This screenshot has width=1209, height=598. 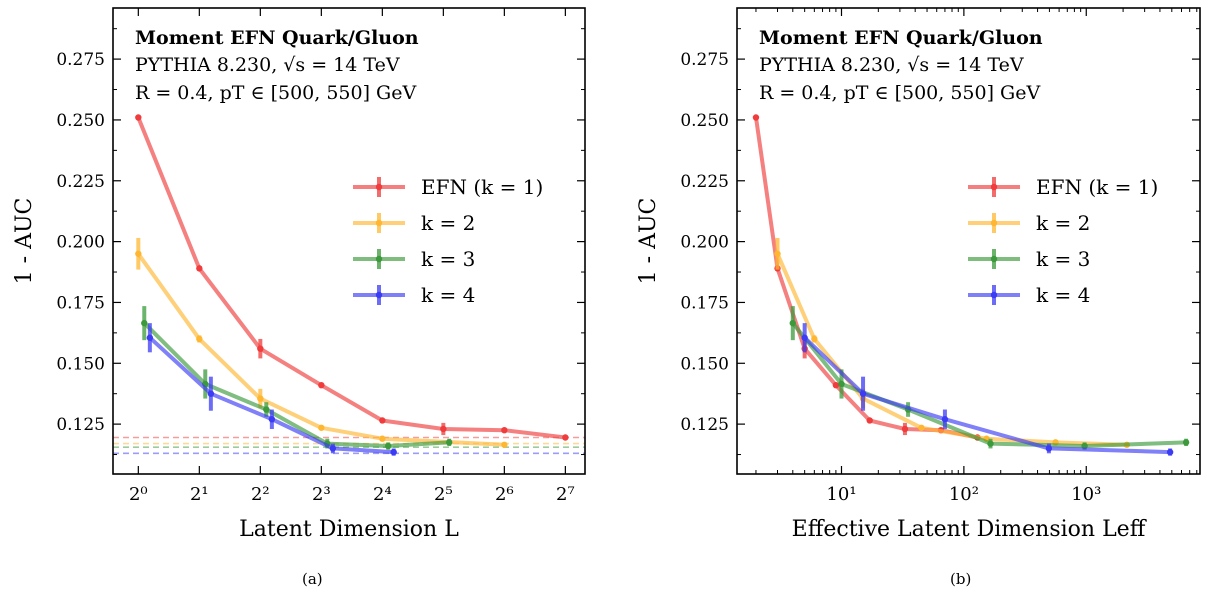 What do you see at coordinates (277, 38) in the screenshot?
I see `annotation-title: Moment EFN Quark/Gluon` at bounding box center [277, 38].